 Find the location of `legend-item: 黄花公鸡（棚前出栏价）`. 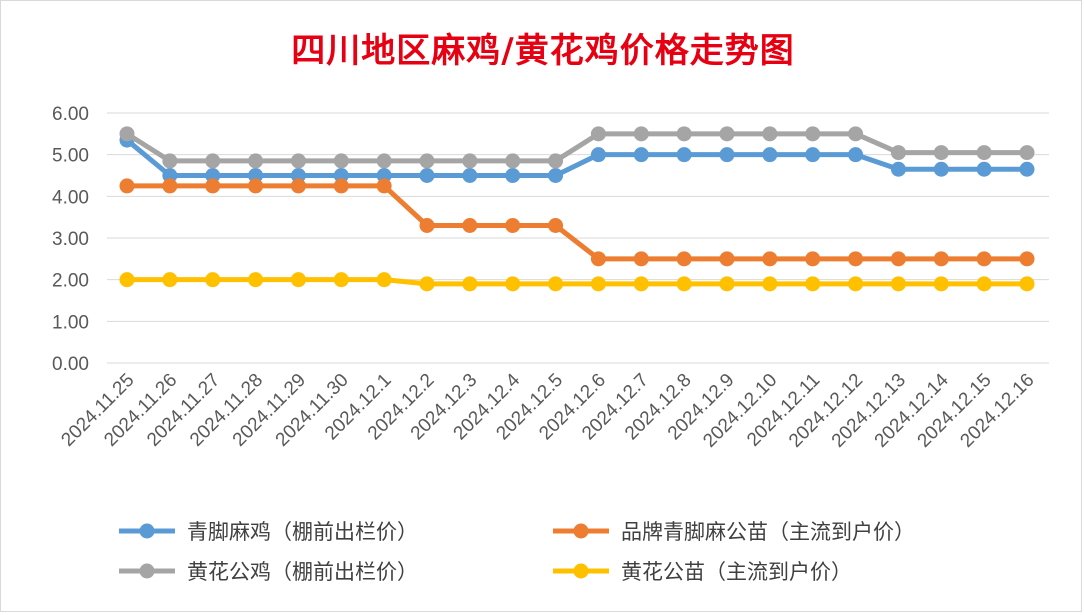

legend-item: 黄花公鸡（棚前出栏价） is located at coordinates (268, 572).